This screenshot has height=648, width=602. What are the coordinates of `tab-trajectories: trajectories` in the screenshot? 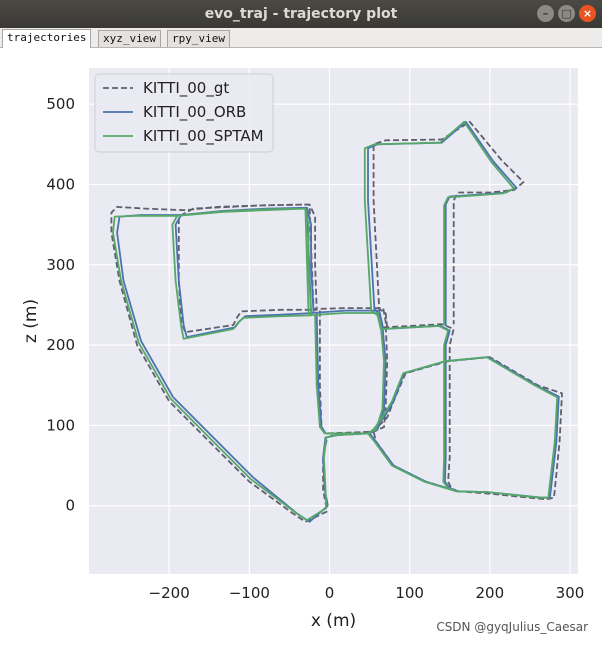 It's located at (47, 38).